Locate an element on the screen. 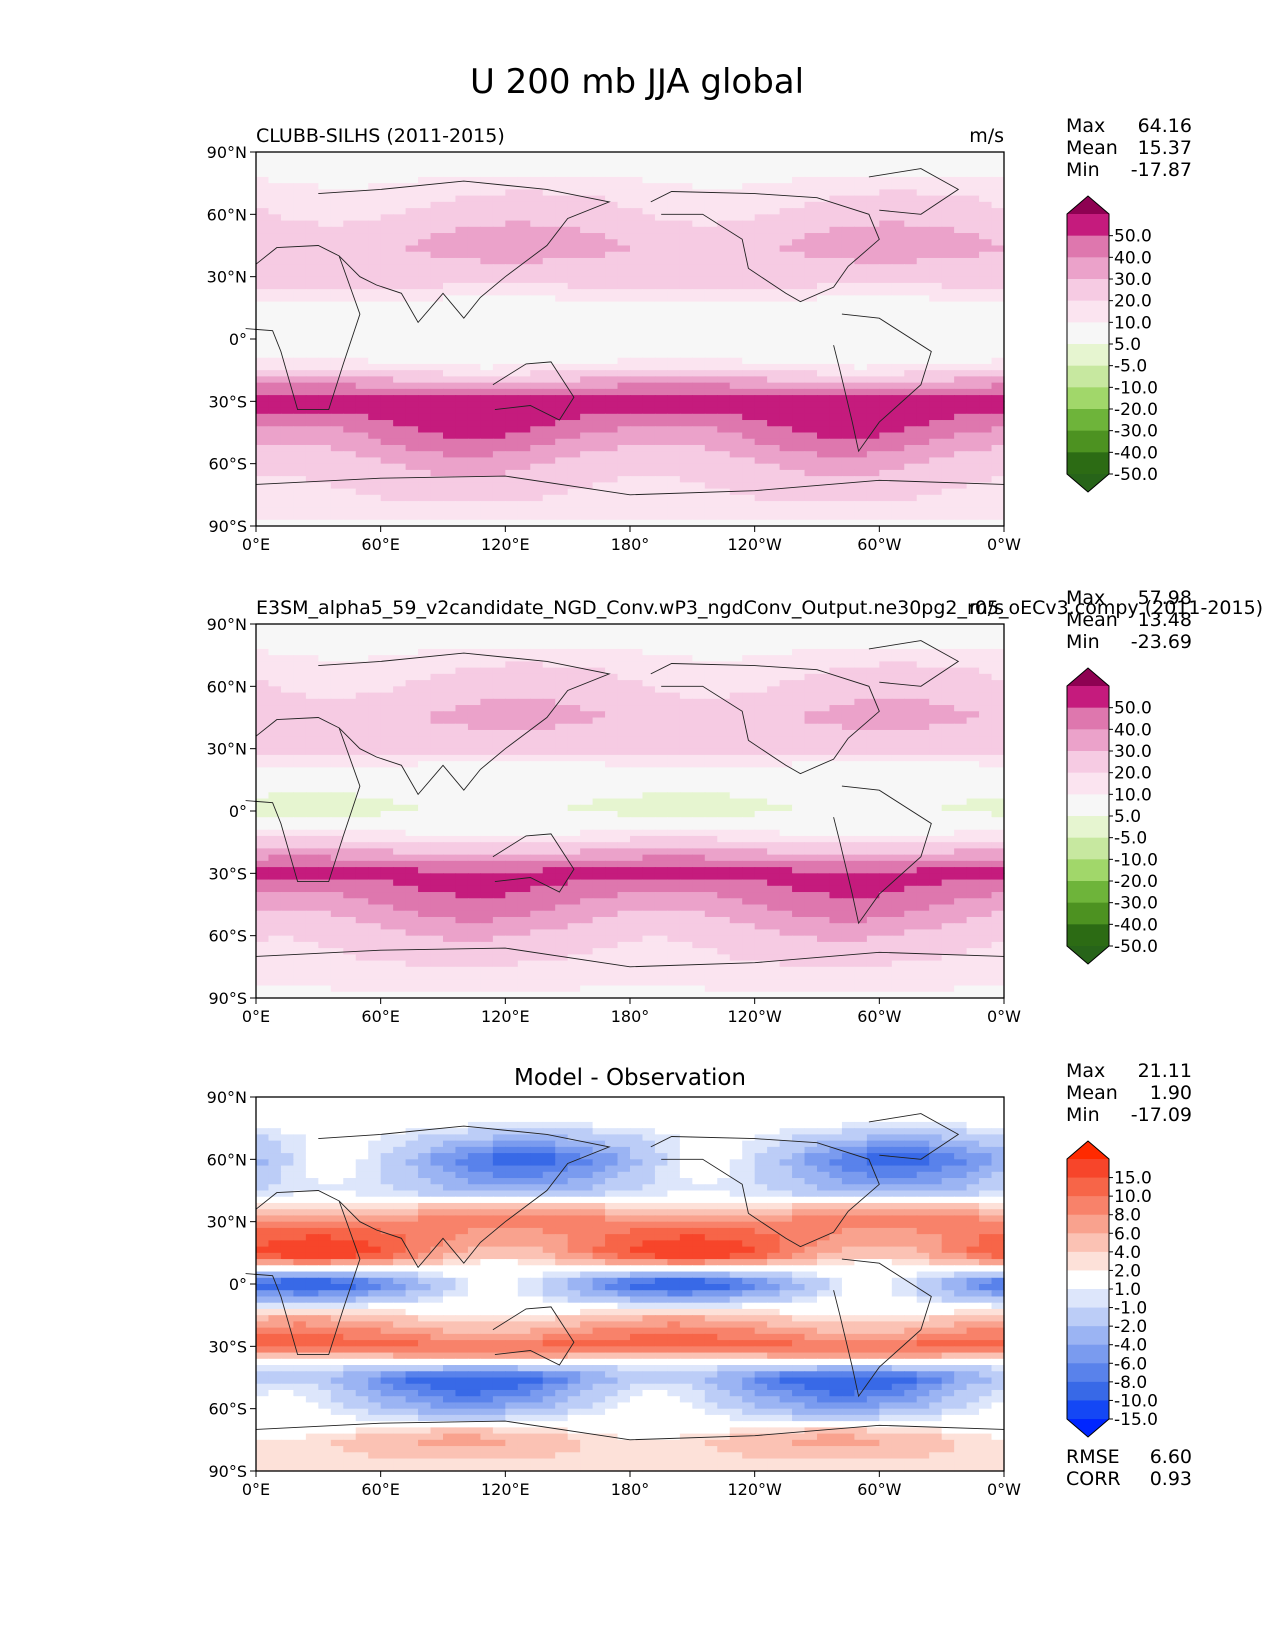  colorbar-tick-label: -50.0 is located at coordinates (1136, 475).